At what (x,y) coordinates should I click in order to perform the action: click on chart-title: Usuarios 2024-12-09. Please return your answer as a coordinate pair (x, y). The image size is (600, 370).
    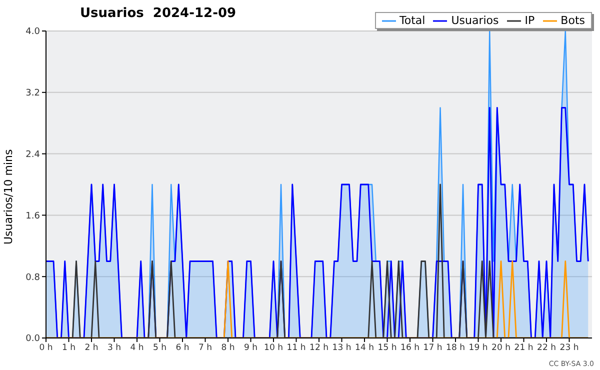
    Looking at the image, I should click on (158, 13).